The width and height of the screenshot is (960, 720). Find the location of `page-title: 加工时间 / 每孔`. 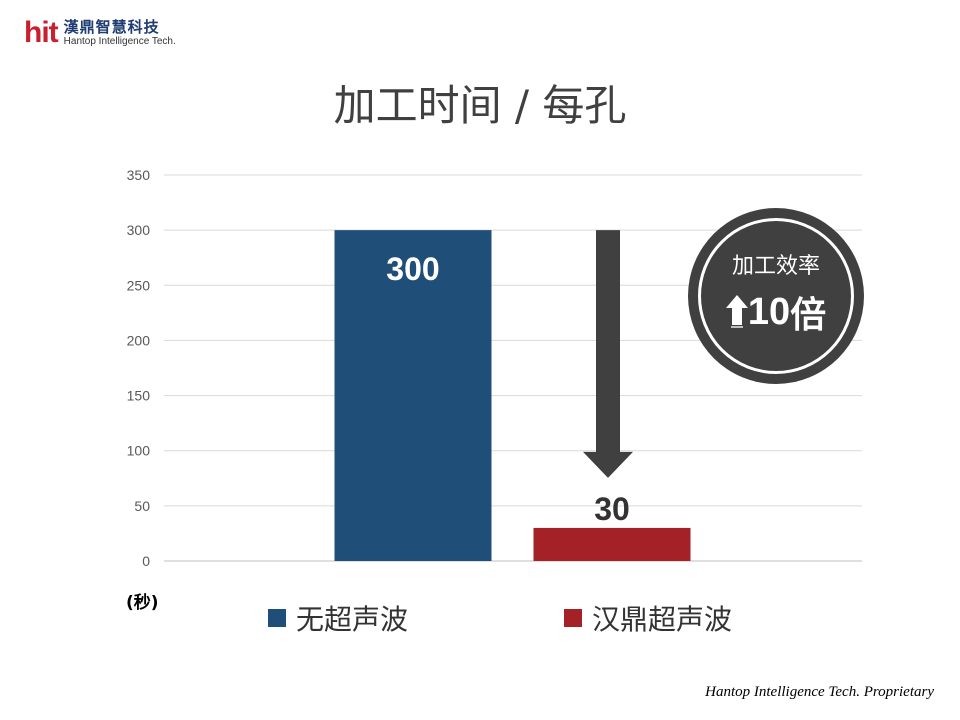

page-title: 加工时间 / 每孔 is located at coordinates (480, 105).